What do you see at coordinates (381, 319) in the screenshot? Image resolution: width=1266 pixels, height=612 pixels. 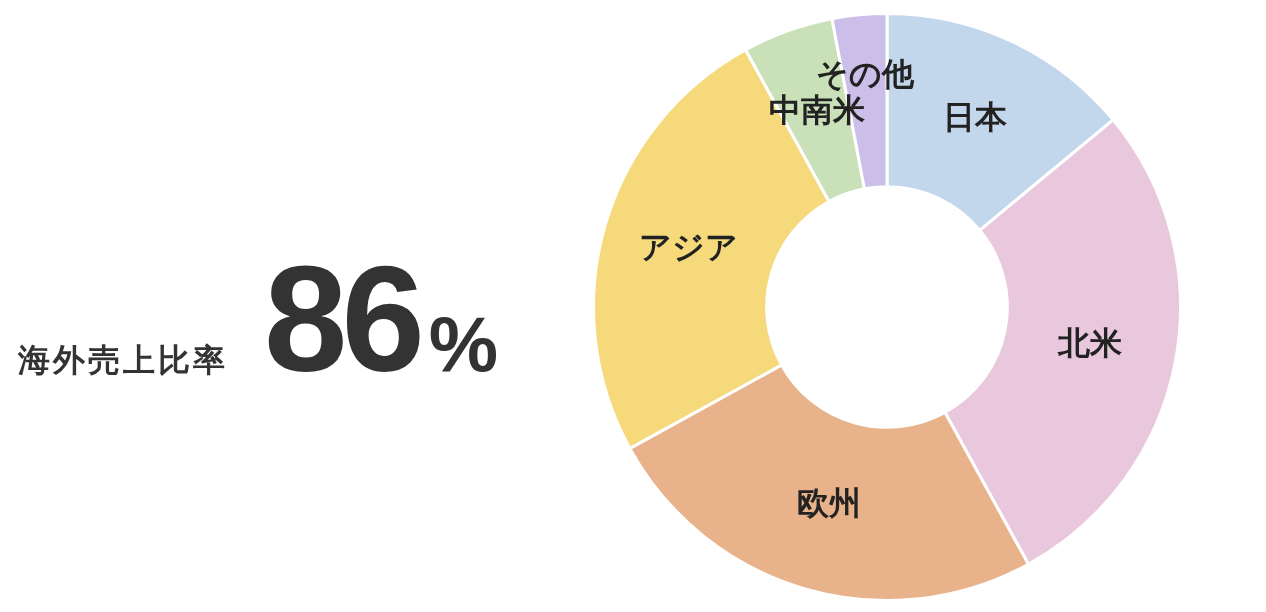 I see `text: 86%` at bounding box center [381, 319].